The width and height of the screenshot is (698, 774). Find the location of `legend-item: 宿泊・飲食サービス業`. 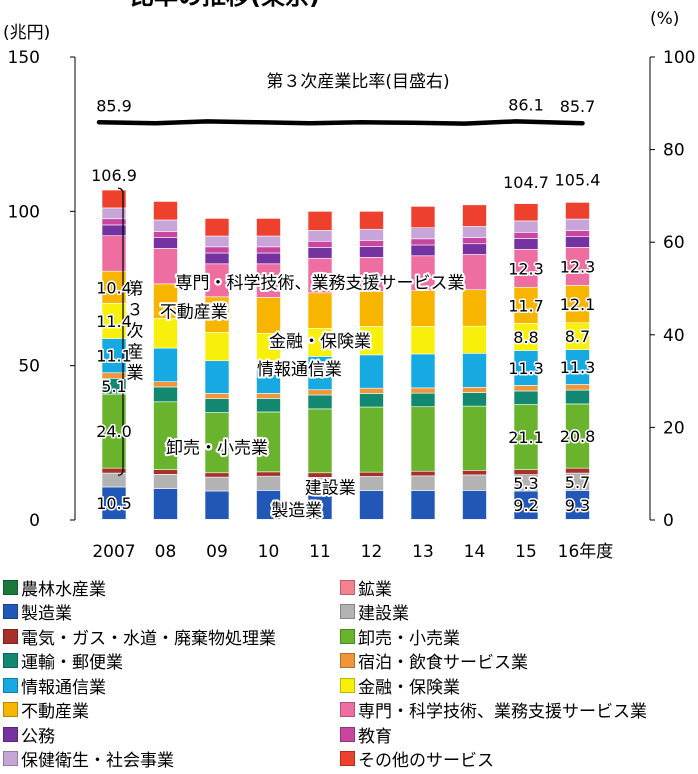

legend-item: 宿泊・飲食サービス業 is located at coordinates (434, 661).